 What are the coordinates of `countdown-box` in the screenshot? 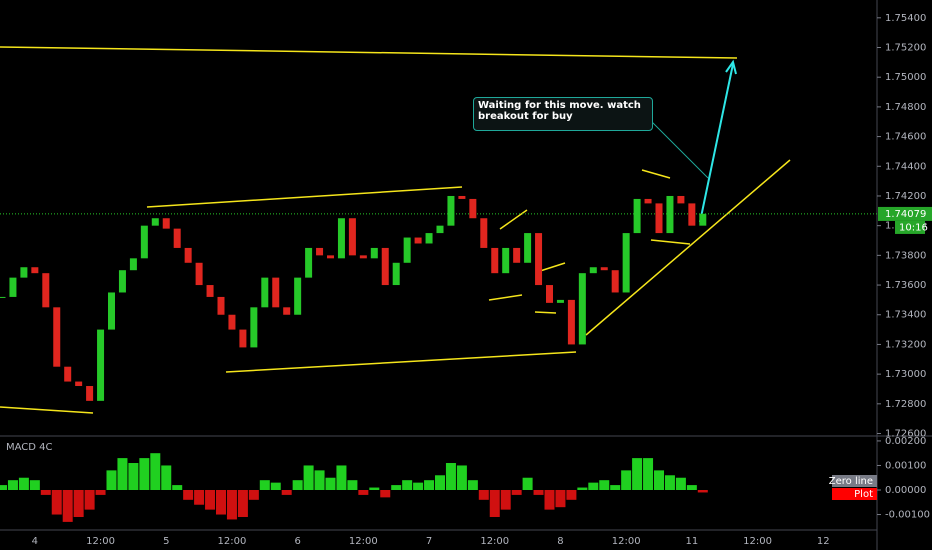 It's located at (910, 227).